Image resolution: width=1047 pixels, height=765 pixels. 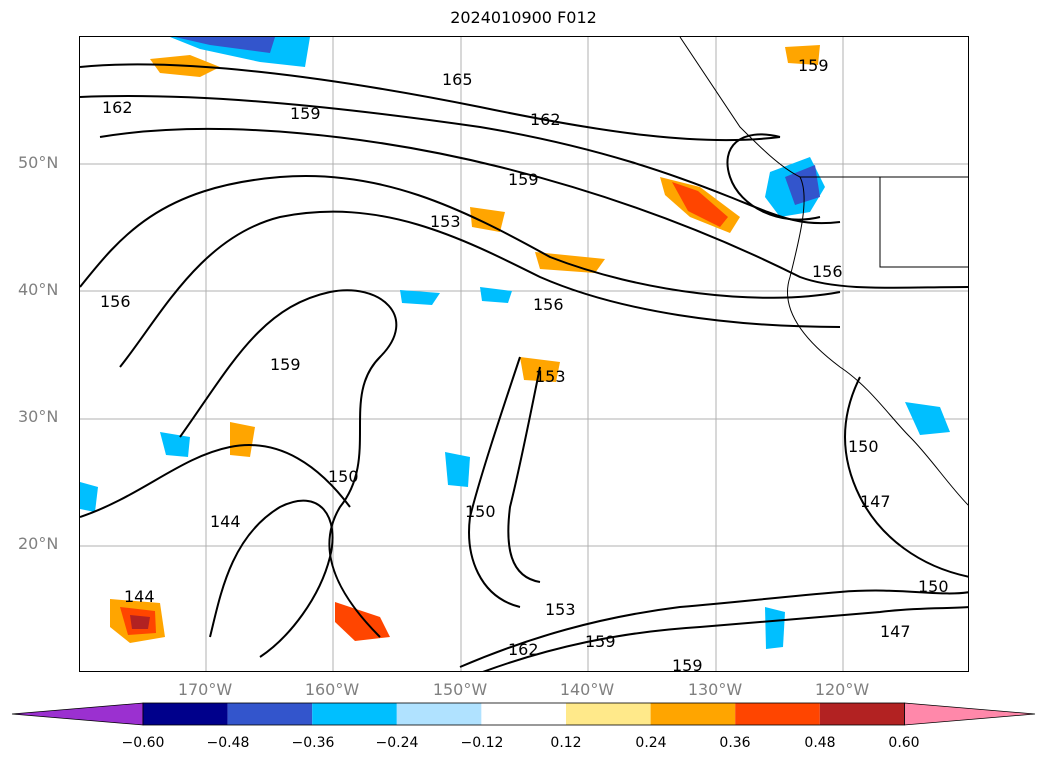 I want to click on colorbar-tick: −0.60, so click(x=143, y=743).